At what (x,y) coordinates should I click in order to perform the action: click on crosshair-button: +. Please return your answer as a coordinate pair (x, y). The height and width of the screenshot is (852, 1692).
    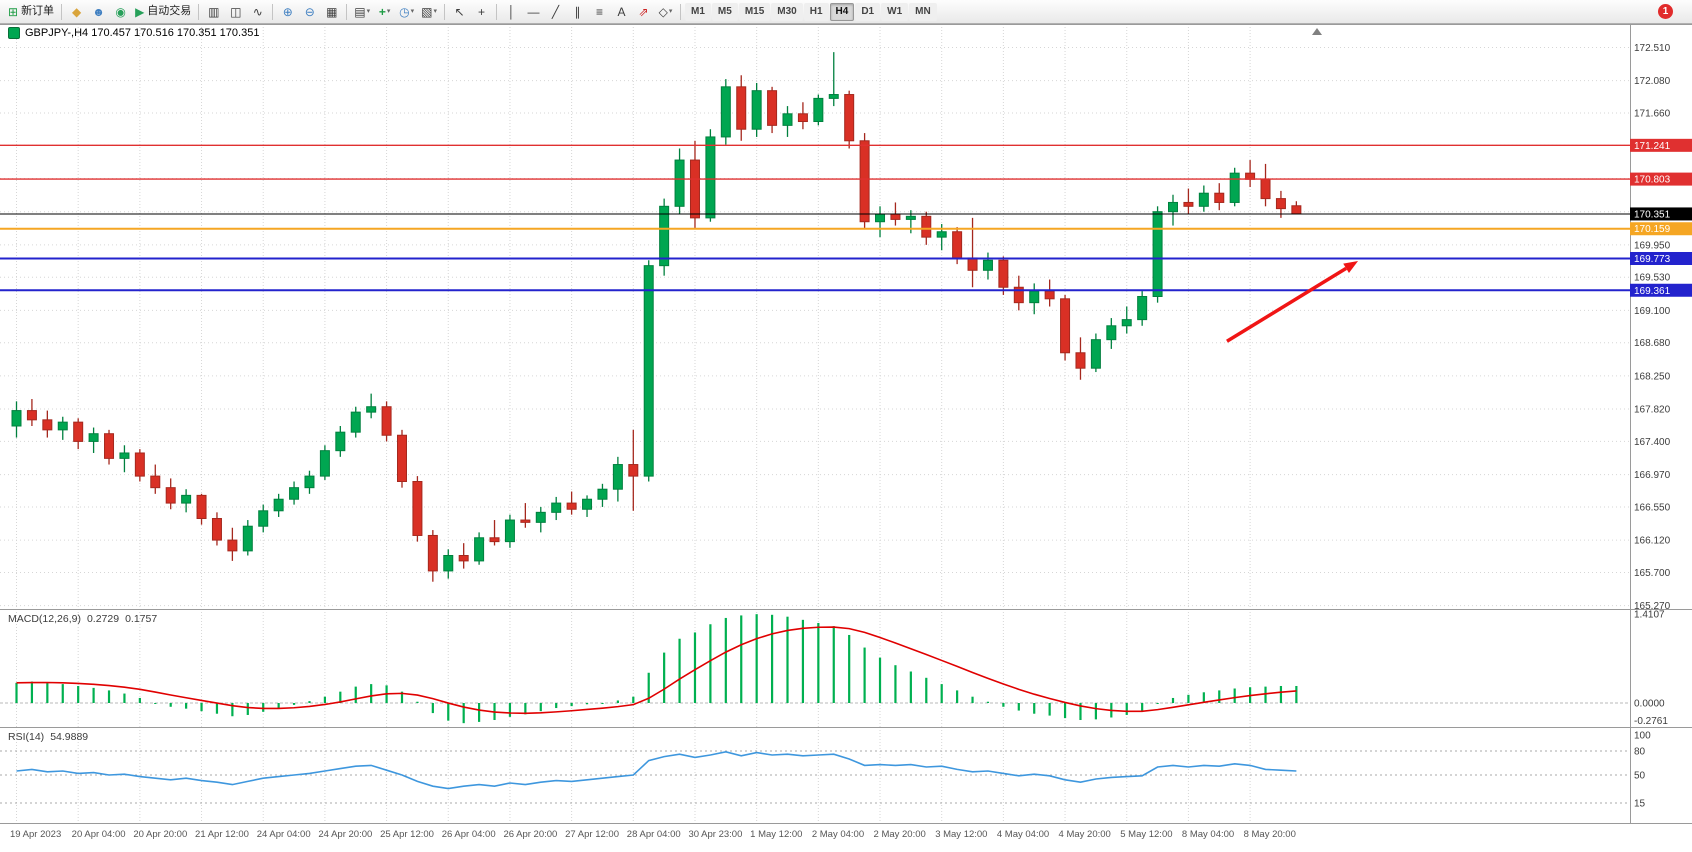
    Looking at the image, I should click on (481, 12).